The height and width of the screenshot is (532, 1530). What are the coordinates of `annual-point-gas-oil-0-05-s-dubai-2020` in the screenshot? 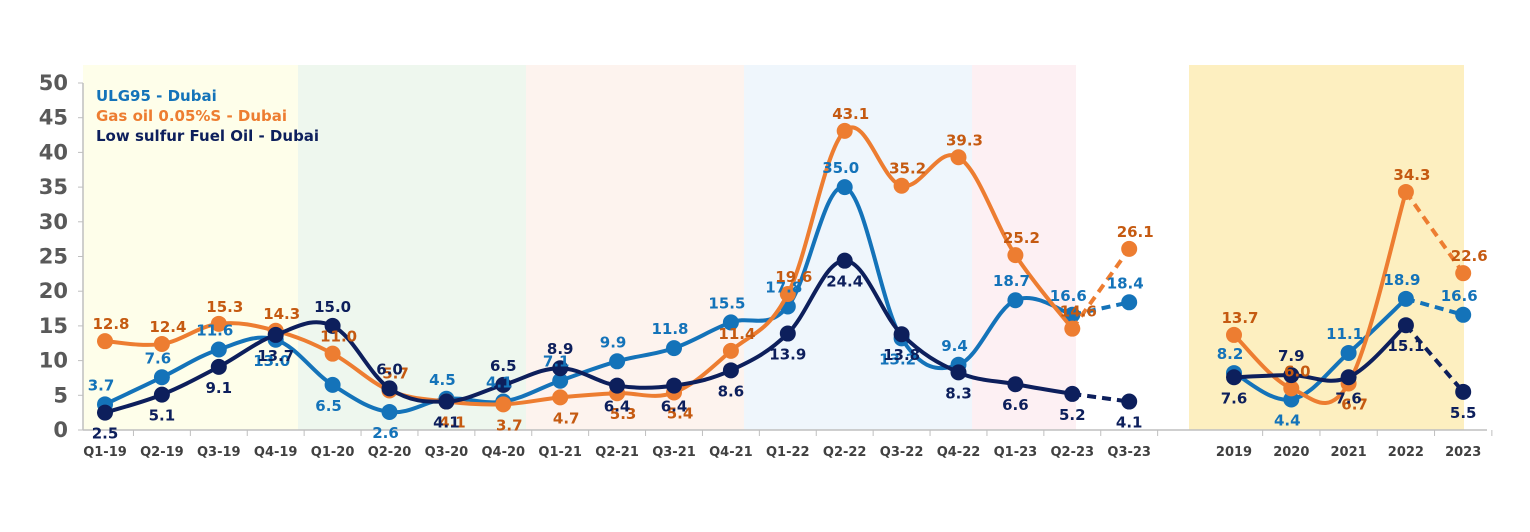 It's located at (1291, 388).